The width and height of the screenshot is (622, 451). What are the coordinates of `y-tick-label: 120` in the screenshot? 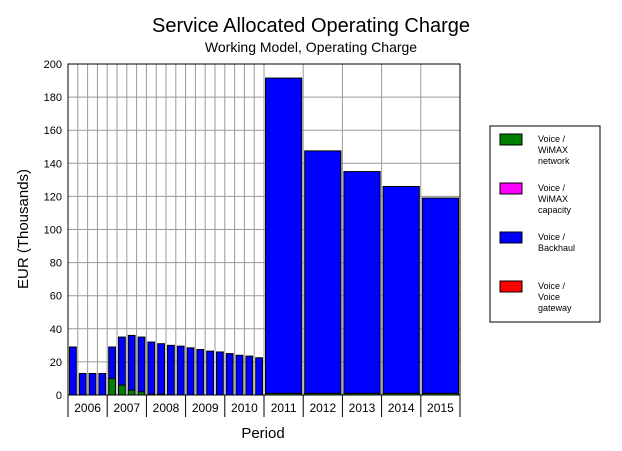 It's located at (53, 197).